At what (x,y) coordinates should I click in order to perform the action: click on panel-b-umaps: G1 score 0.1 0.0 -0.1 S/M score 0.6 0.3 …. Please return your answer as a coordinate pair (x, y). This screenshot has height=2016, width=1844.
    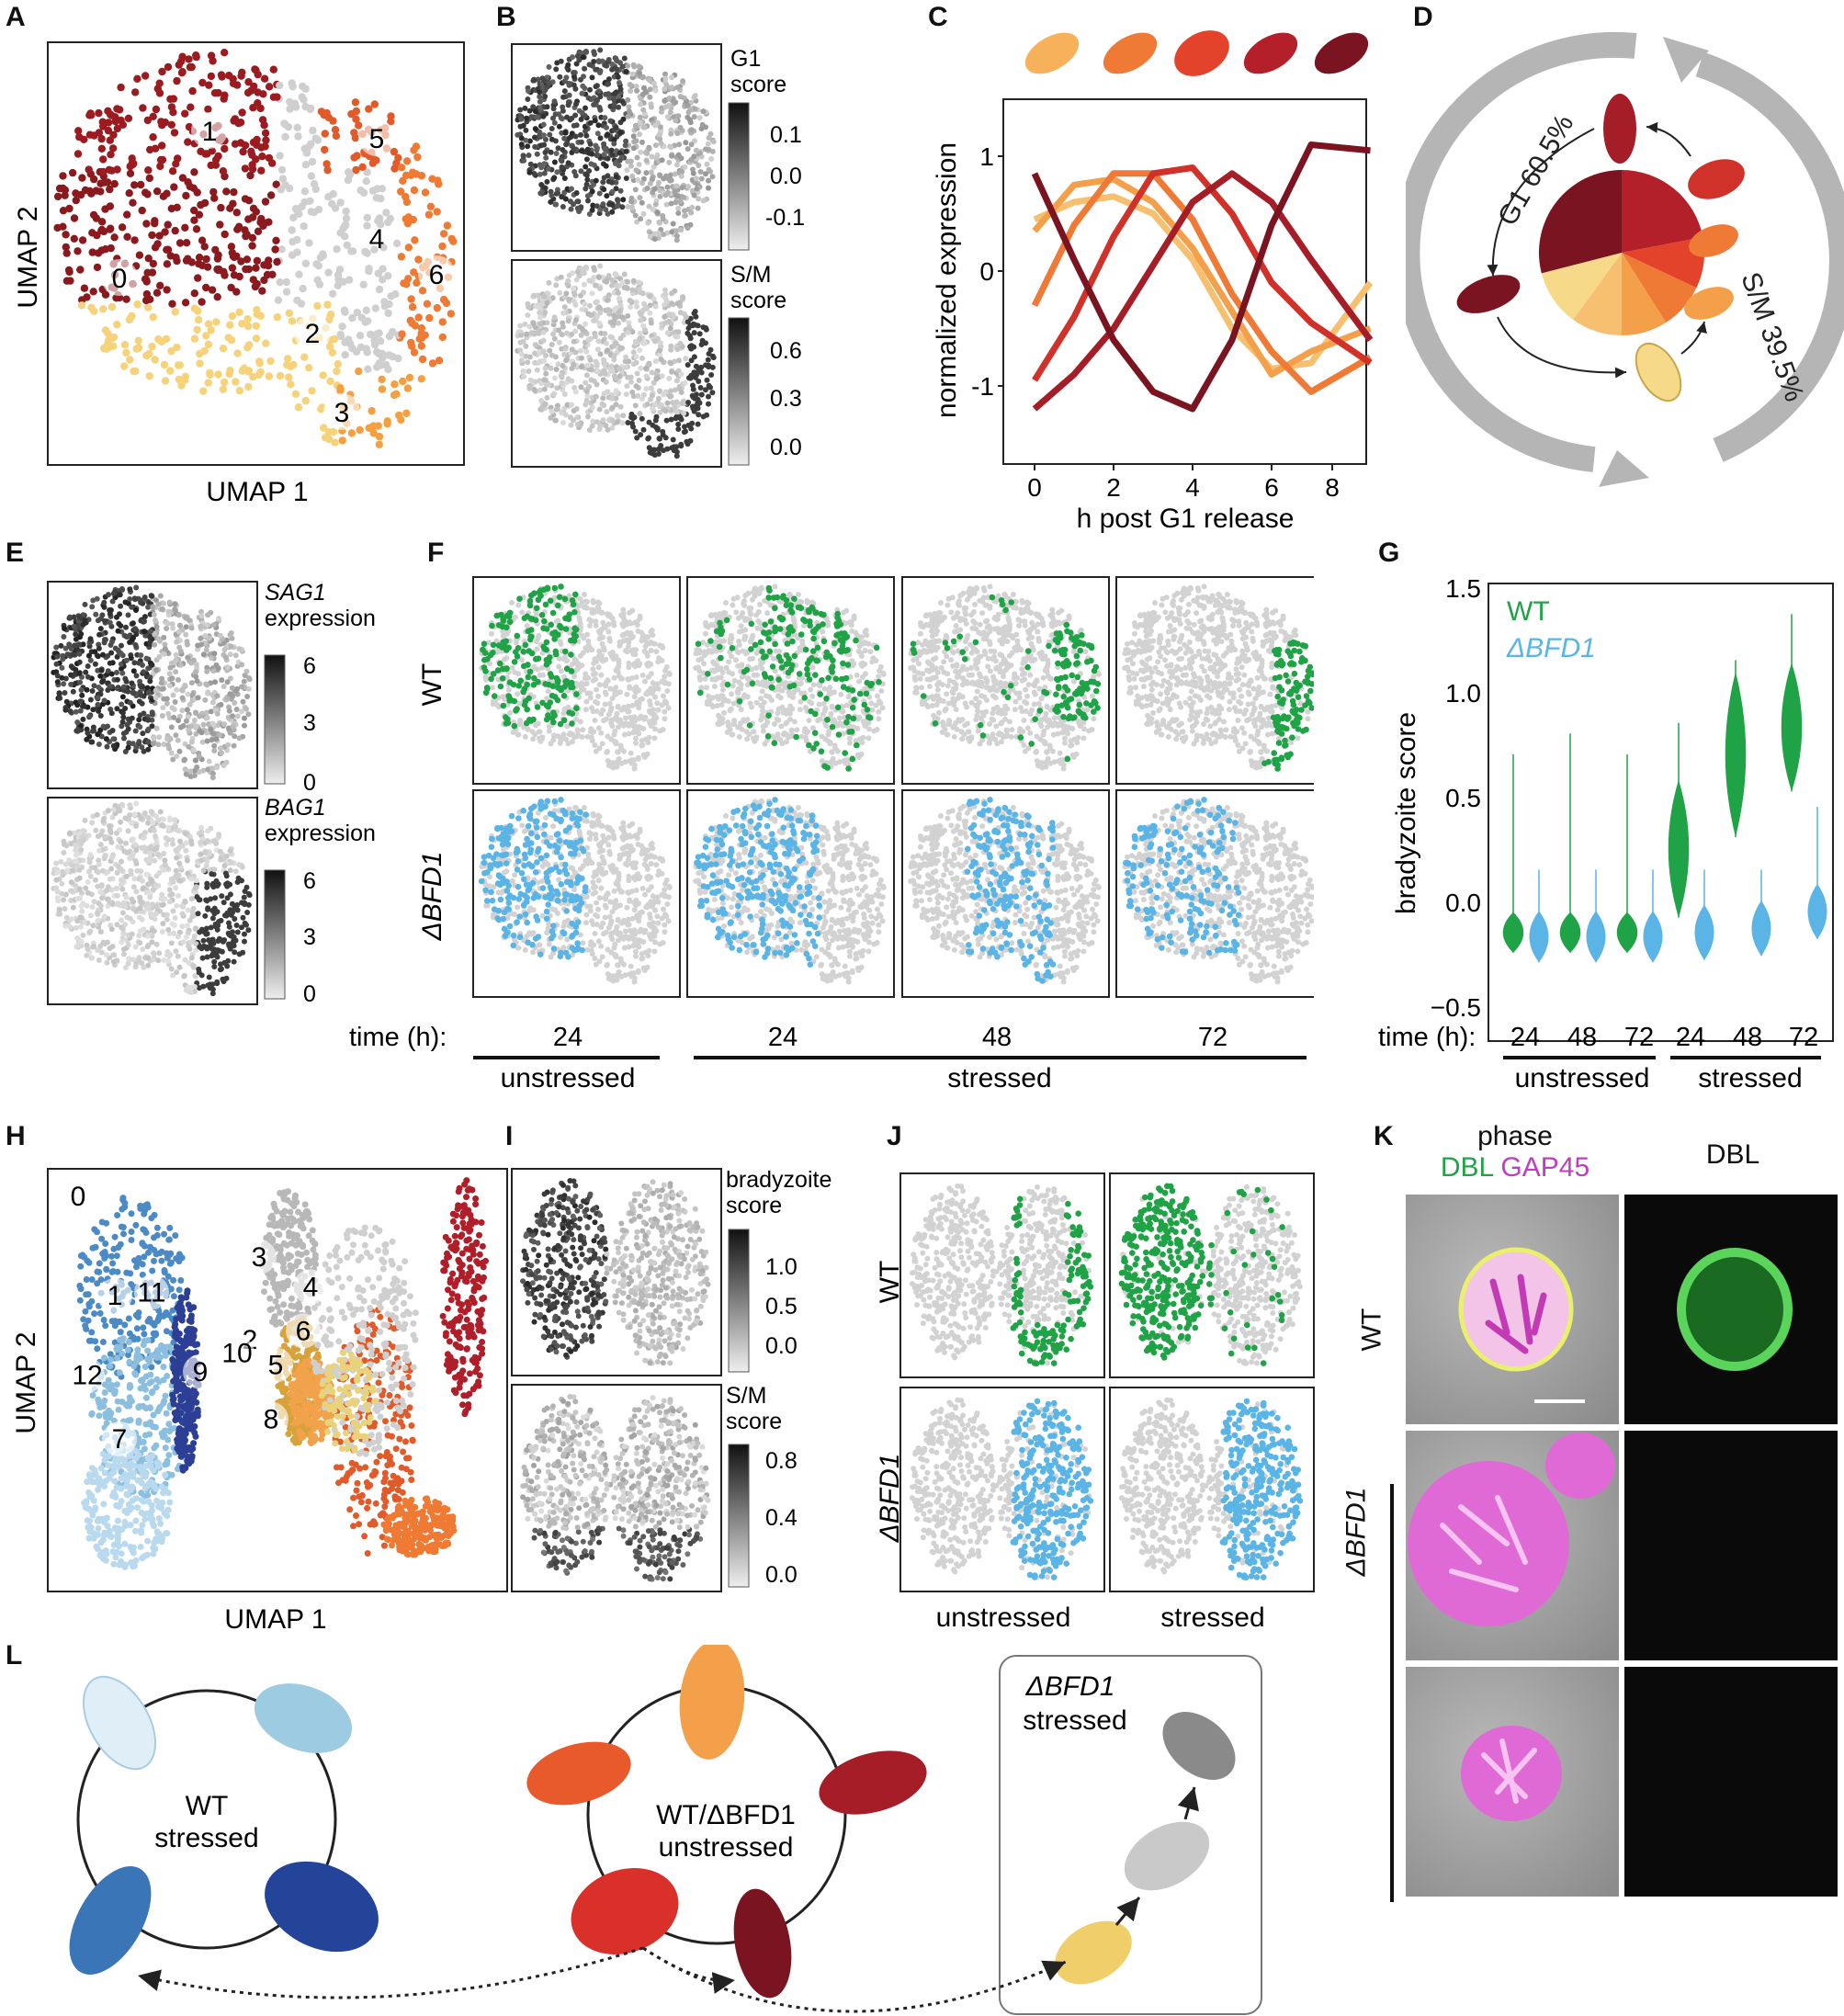
    Looking at the image, I should click on (658, 255).